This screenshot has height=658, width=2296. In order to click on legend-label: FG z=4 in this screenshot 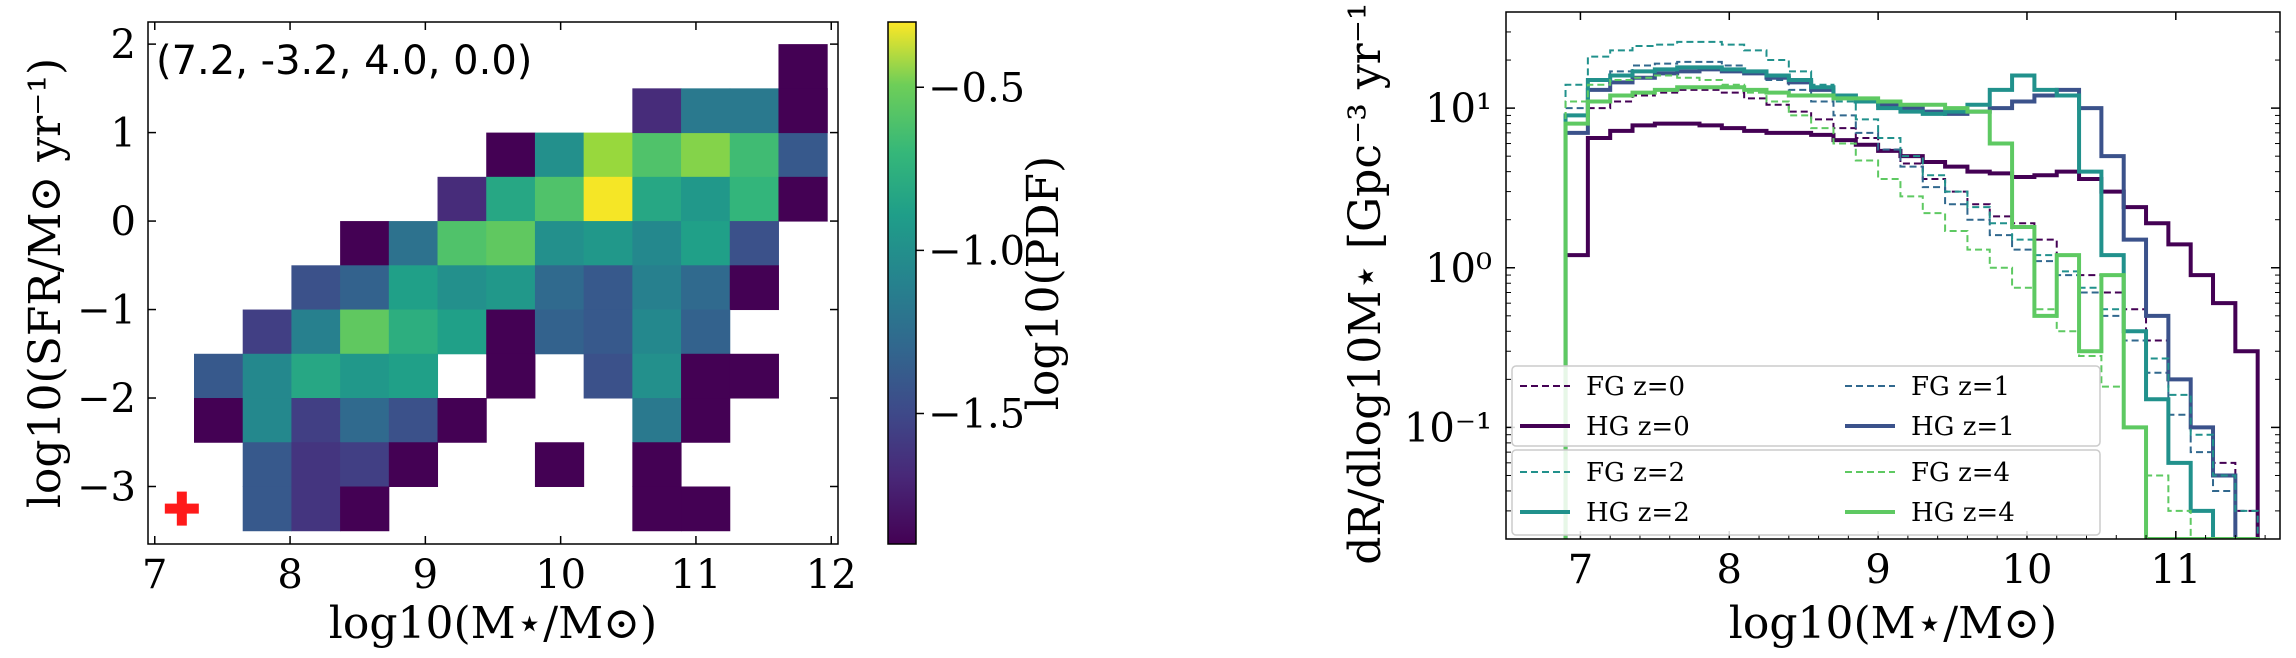, I will do `click(1960, 473)`.